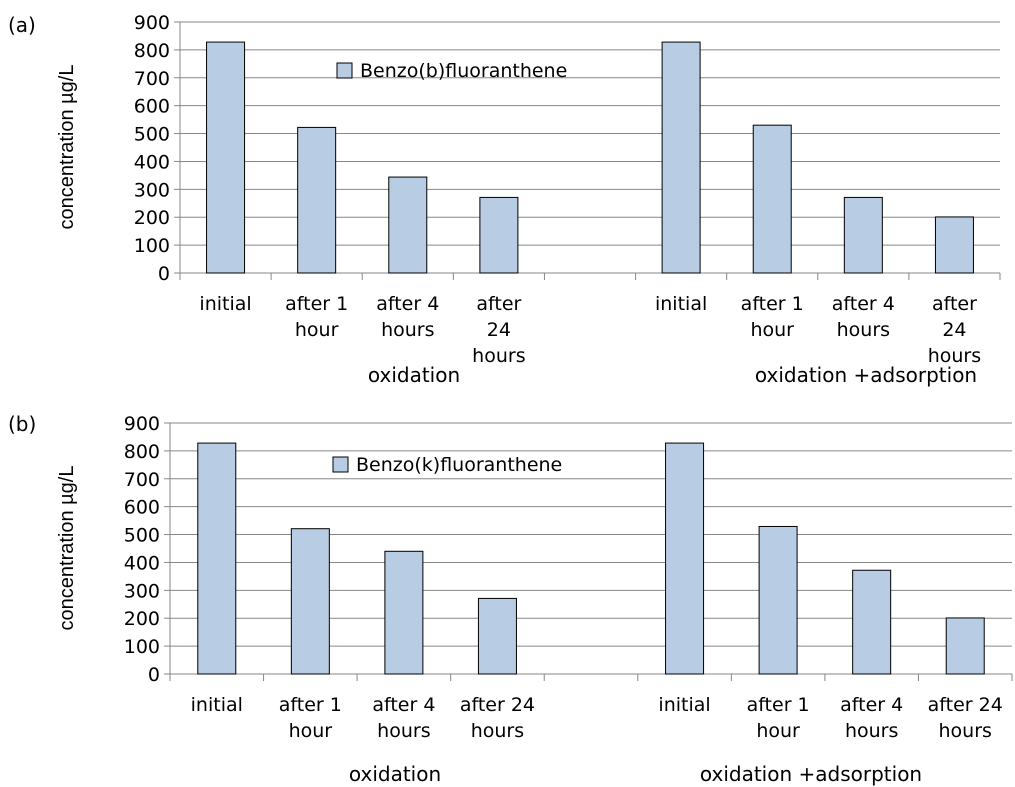  I want to click on legend-label: Benzo(k)fluoranthene, so click(459, 465).